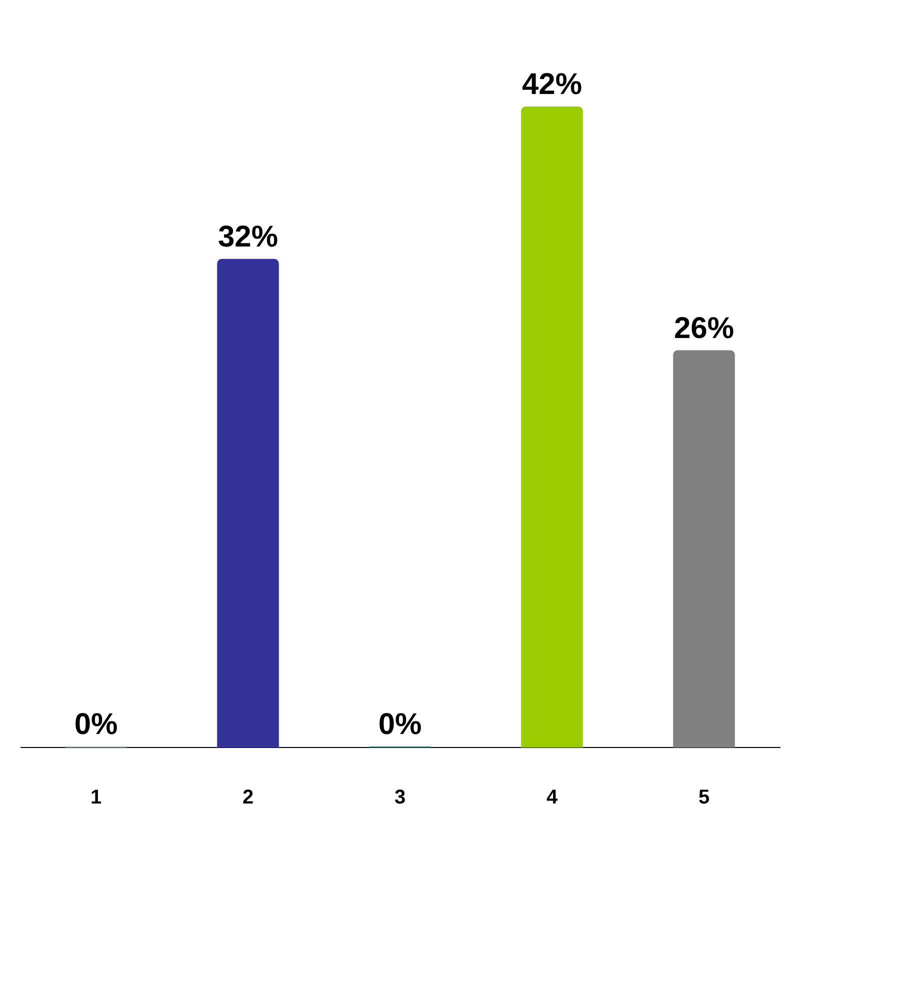  I want to click on x-tick-label: 3, so click(400, 797).